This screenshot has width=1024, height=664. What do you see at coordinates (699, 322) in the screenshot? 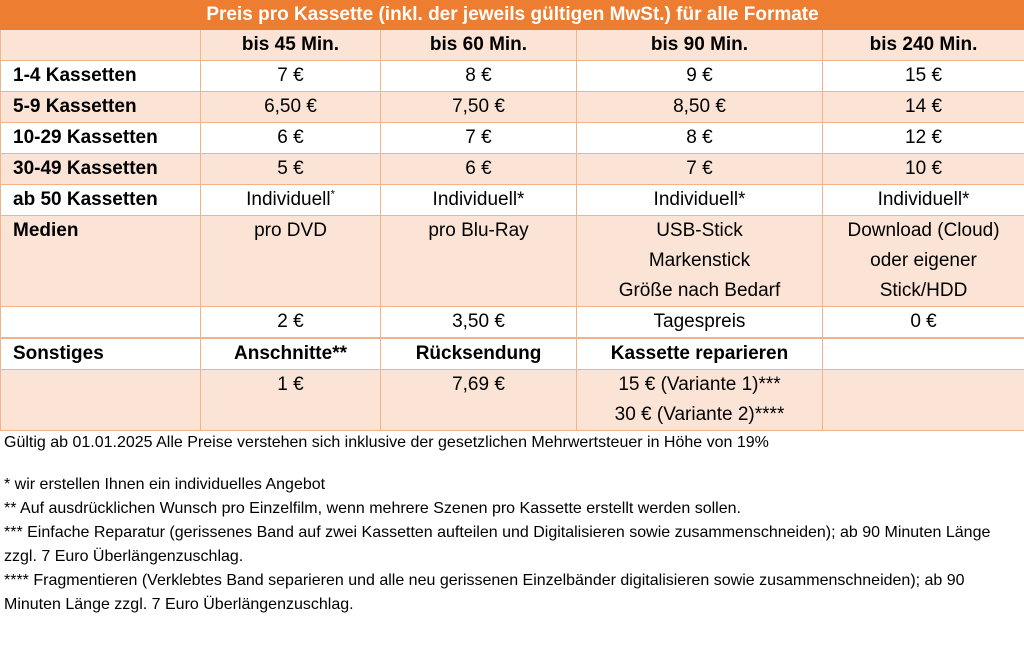
I see `price-cell: Tagespreis` at bounding box center [699, 322].